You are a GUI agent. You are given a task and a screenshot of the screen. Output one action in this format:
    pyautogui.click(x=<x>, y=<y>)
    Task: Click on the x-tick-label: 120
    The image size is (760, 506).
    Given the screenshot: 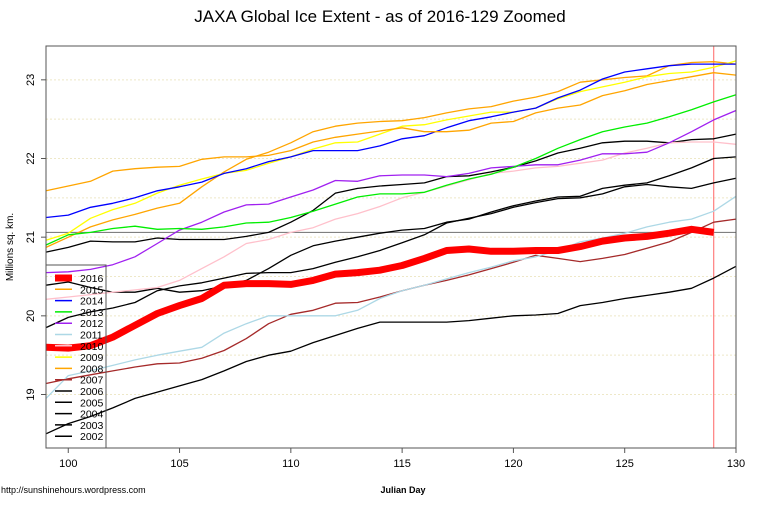 What is the action you would take?
    pyautogui.click(x=513, y=464)
    